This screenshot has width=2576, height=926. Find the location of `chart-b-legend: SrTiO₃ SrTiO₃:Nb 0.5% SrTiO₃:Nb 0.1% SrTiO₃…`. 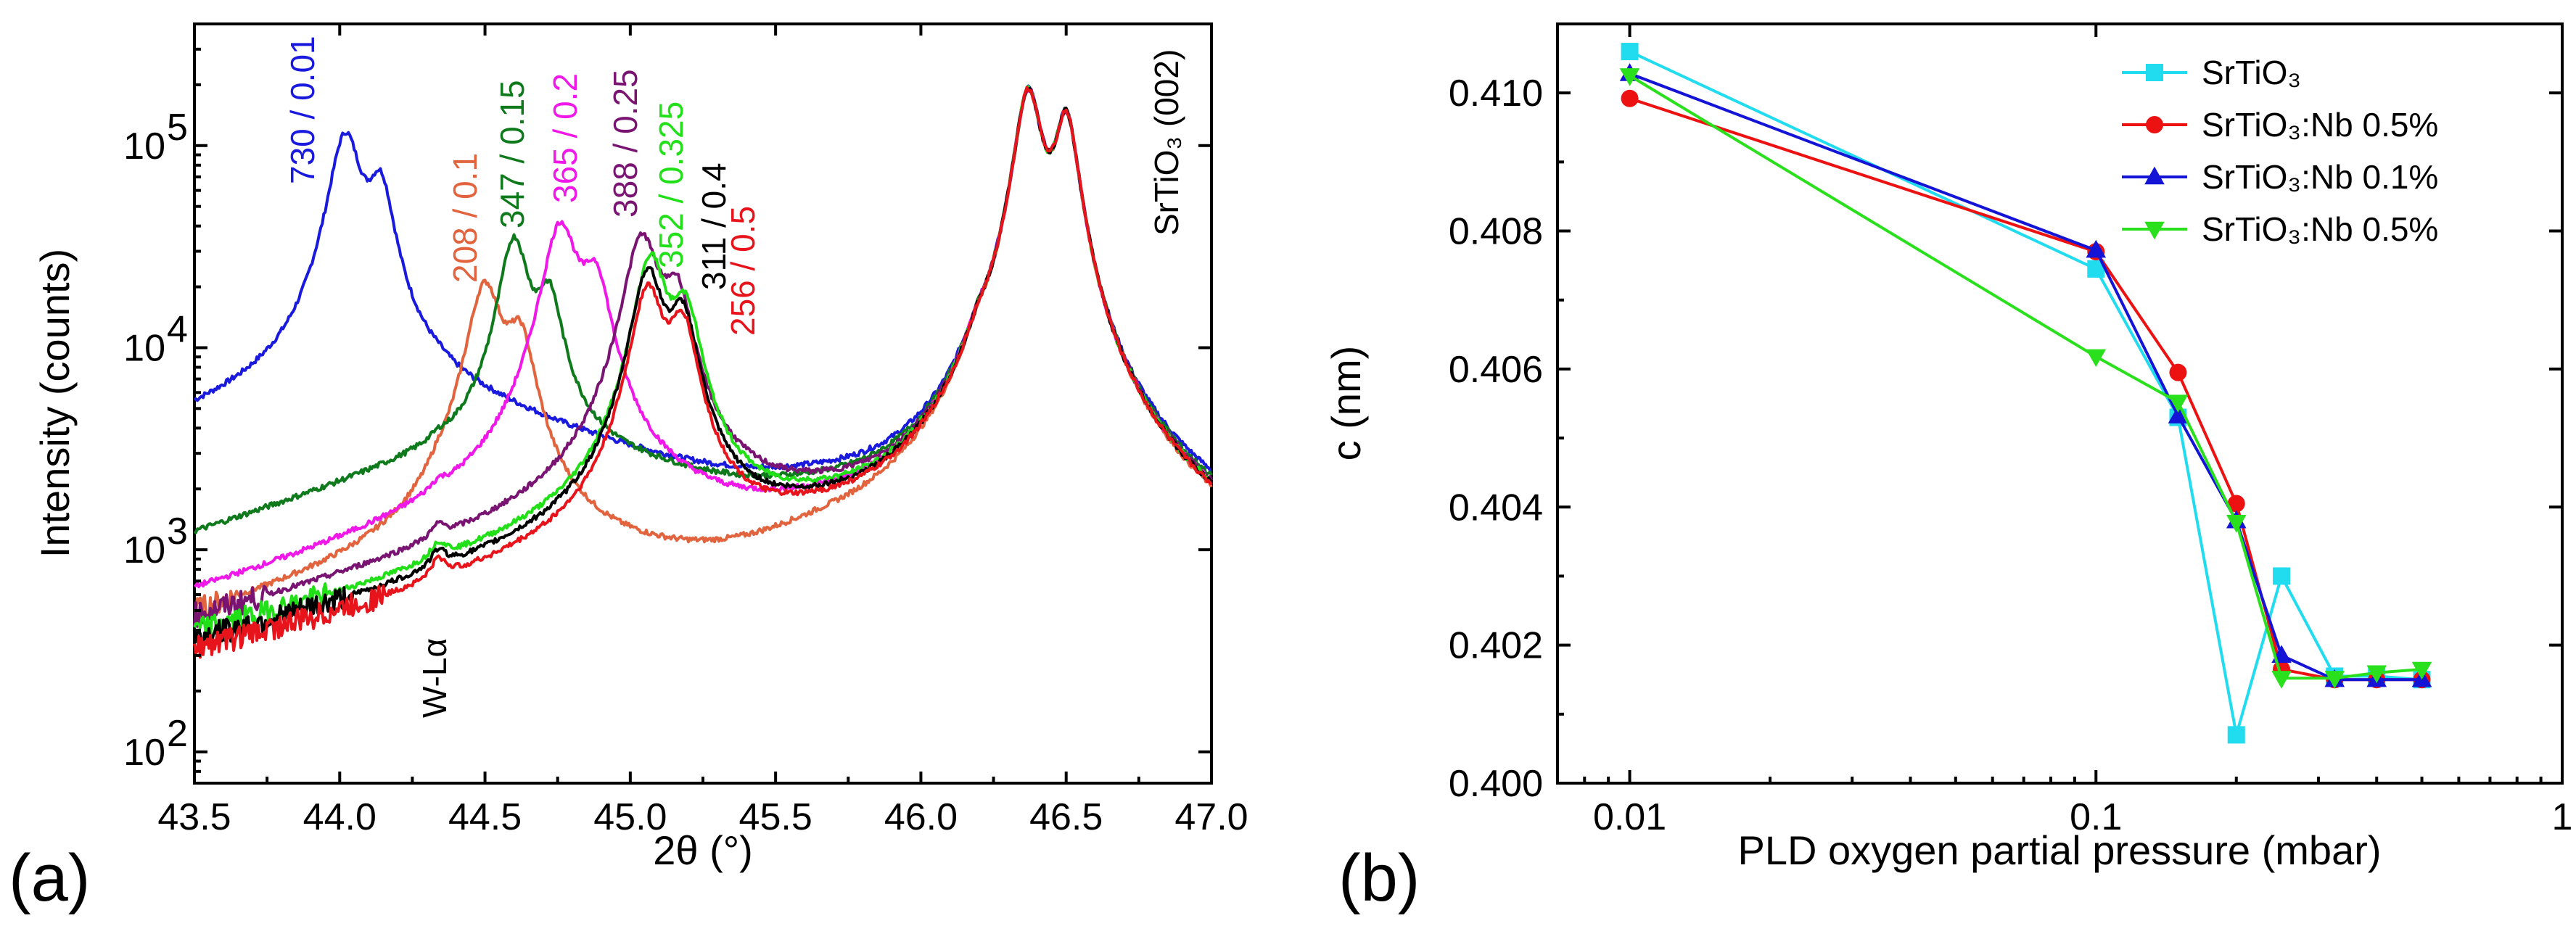

chart-b-legend: SrTiO₃ SrTiO₃:Nb 0.5% SrTiO₃:Nb 0.1% SrTiO₃… is located at coordinates (2280, 151).